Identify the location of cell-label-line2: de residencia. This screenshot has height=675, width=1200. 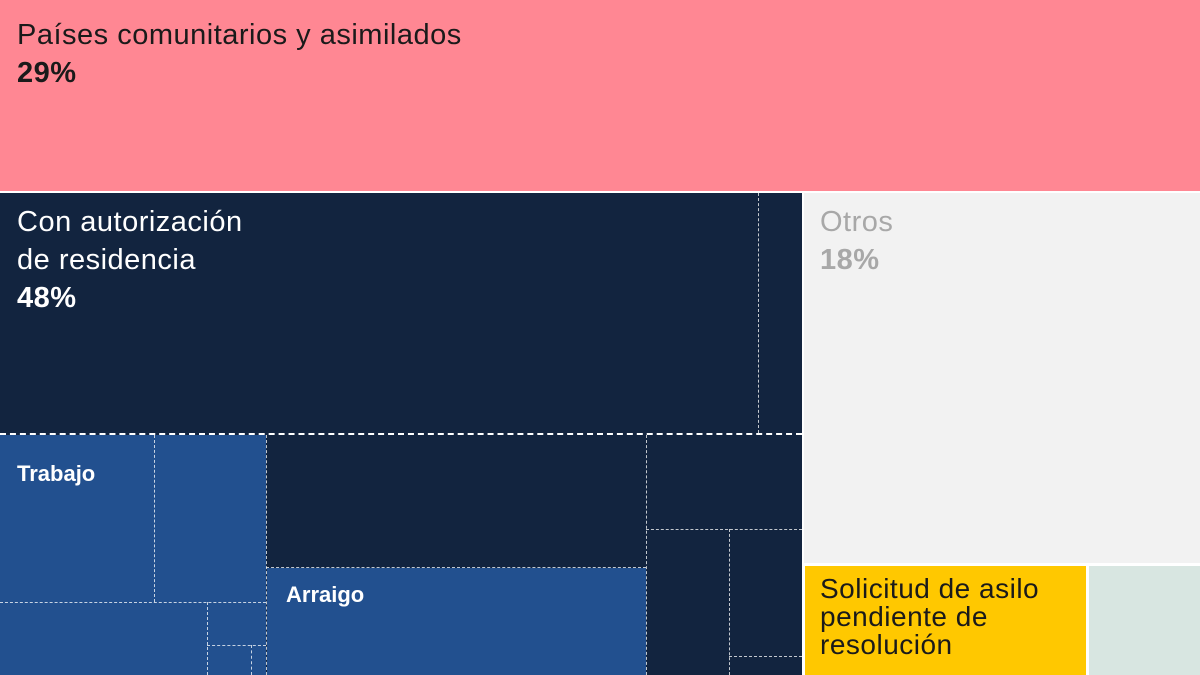
(106, 260).